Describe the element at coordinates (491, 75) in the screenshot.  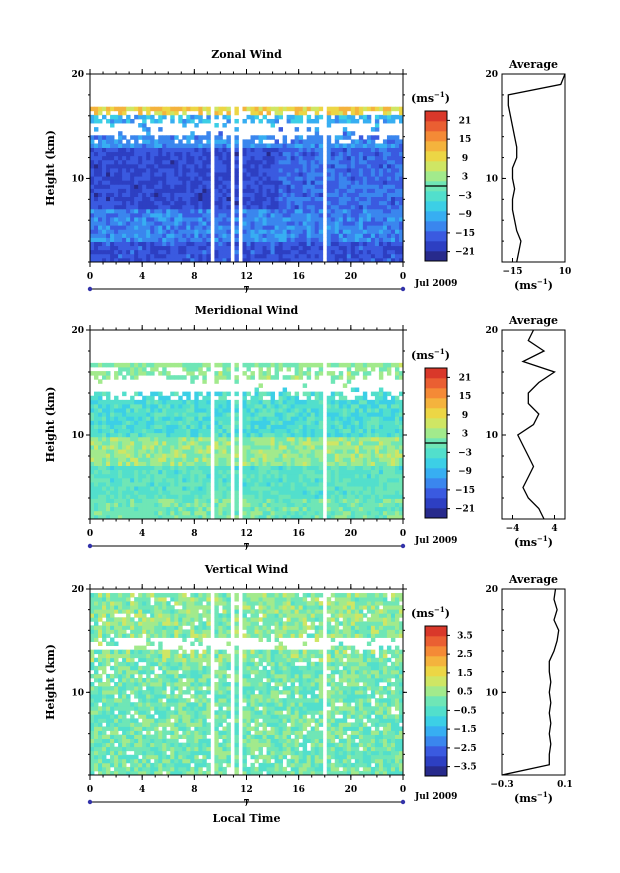
I see `profile-y-tick-label: 20` at that location.